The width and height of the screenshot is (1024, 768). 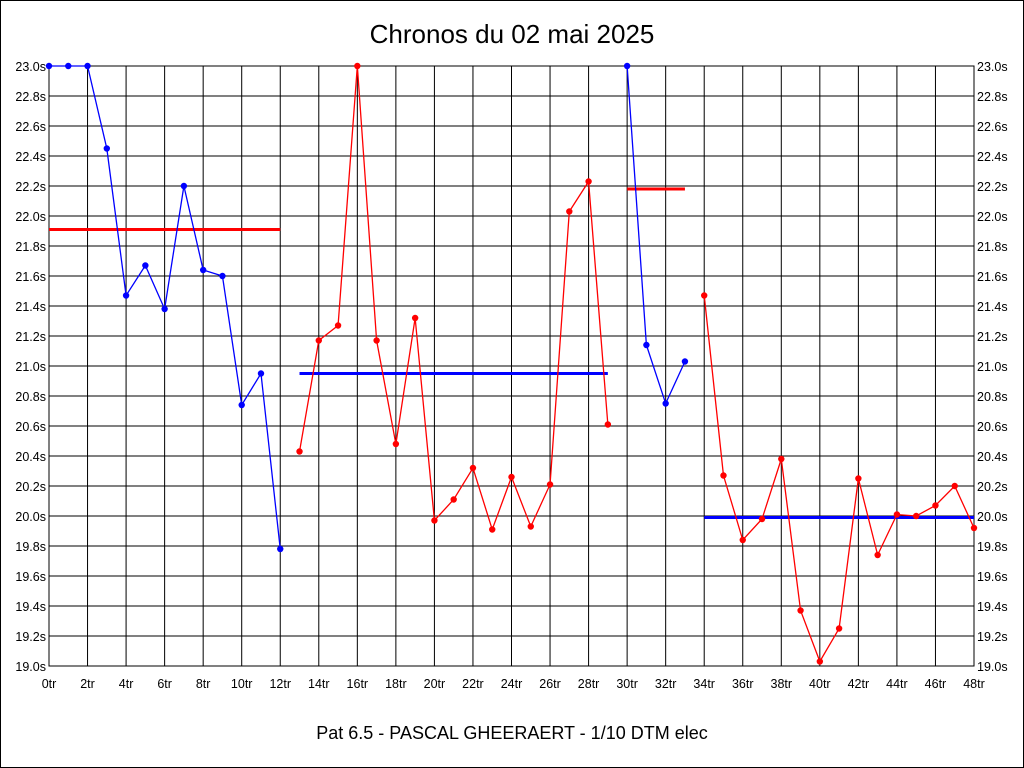 I want to click on y-tick-label-right: 23.0s, so click(x=992, y=67).